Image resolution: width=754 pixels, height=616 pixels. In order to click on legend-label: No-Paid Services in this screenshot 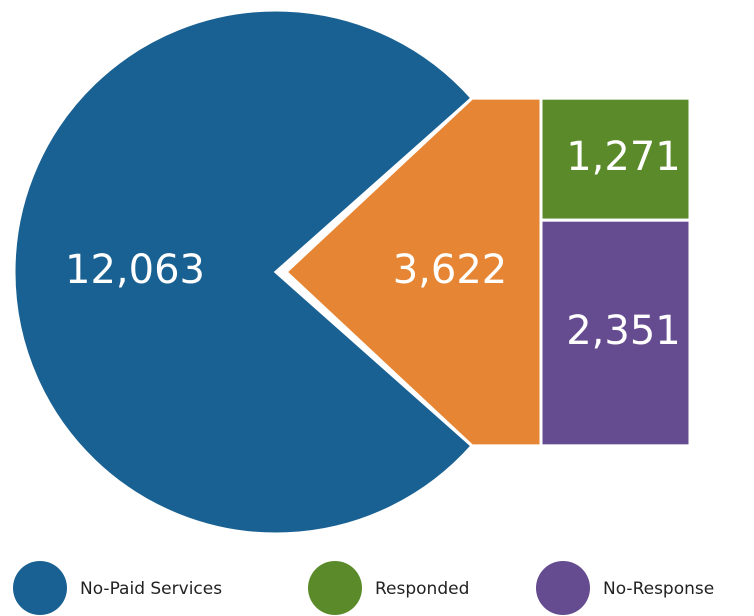, I will do `click(151, 589)`.